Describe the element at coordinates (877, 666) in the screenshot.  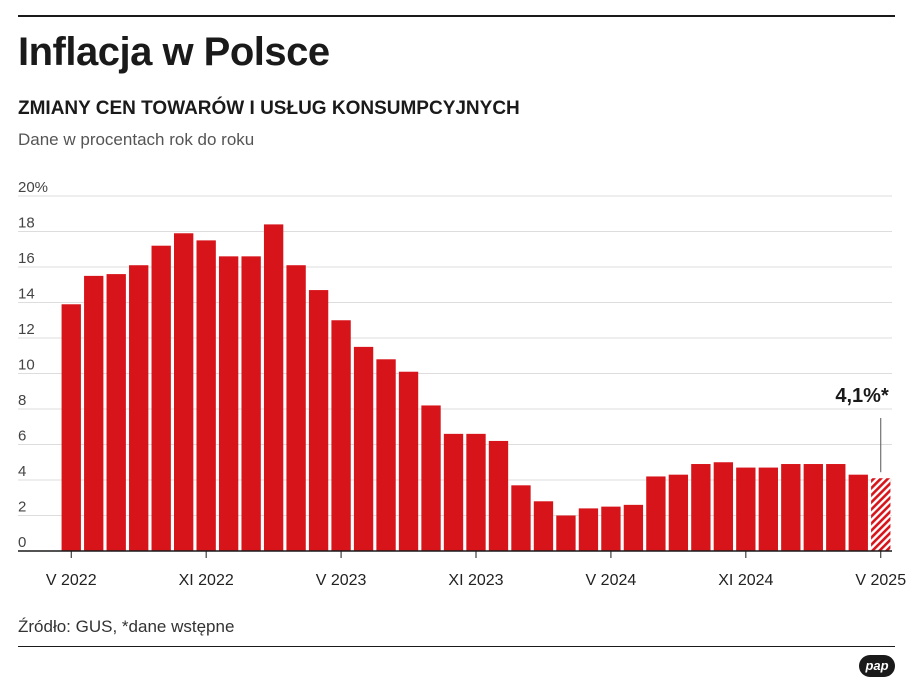
I see `pap-logo: pap` at that location.